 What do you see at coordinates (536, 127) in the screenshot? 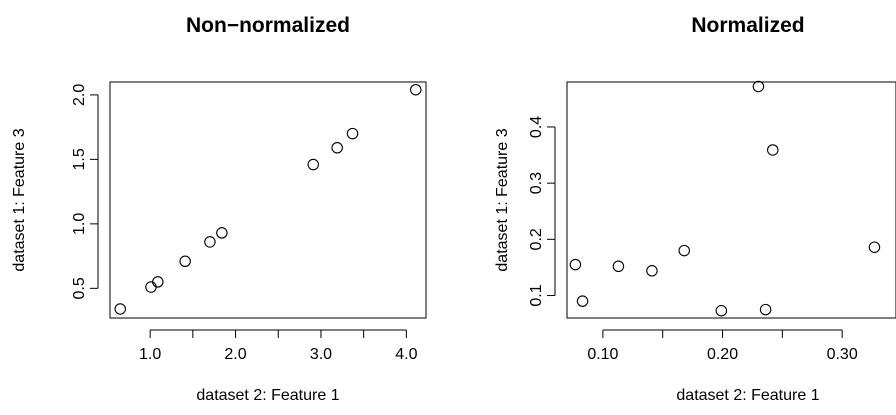
I see `y-tick-label: 0.4` at bounding box center [536, 127].